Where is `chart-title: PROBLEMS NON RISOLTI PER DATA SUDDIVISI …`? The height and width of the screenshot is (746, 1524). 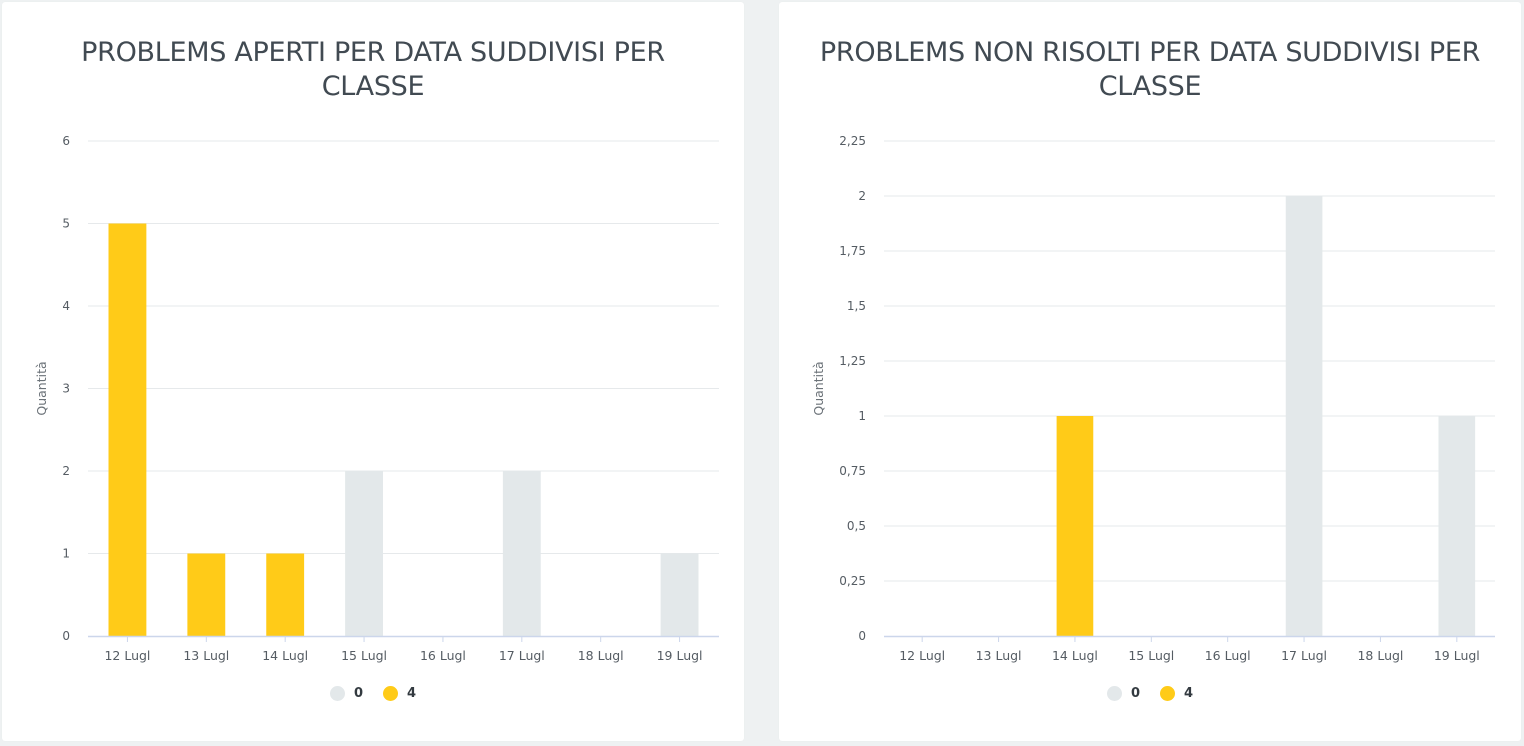 chart-title: PROBLEMS NON RISOLTI PER DATA SUDDIVISI … is located at coordinates (1150, 69).